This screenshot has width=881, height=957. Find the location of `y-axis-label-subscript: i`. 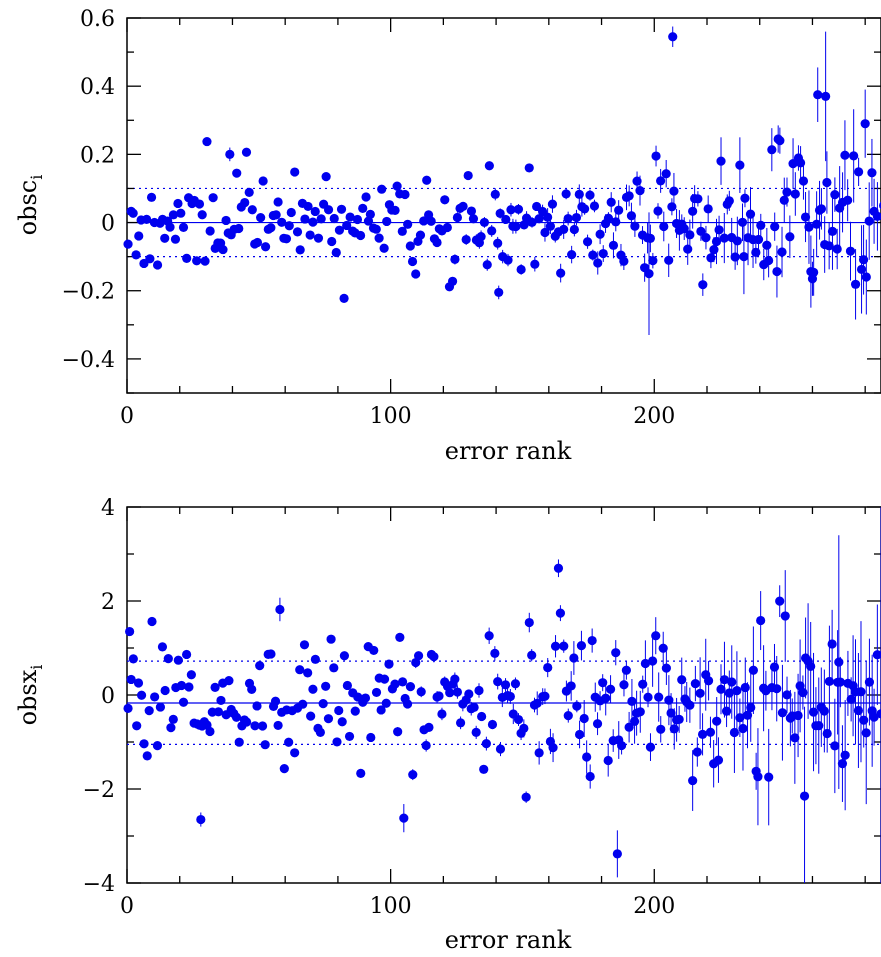

y-axis-label-subscript: i is located at coordinates (36, 667).